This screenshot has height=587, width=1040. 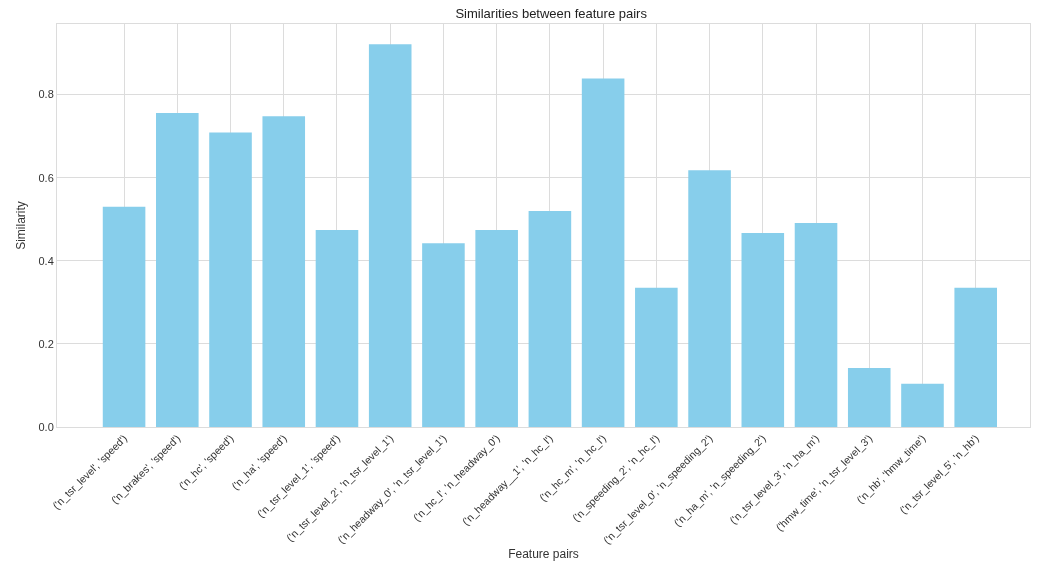 What do you see at coordinates (46, 426) in the screenshot?
I see `y-tick-label: 0.0` at bounding box center [46, 426].